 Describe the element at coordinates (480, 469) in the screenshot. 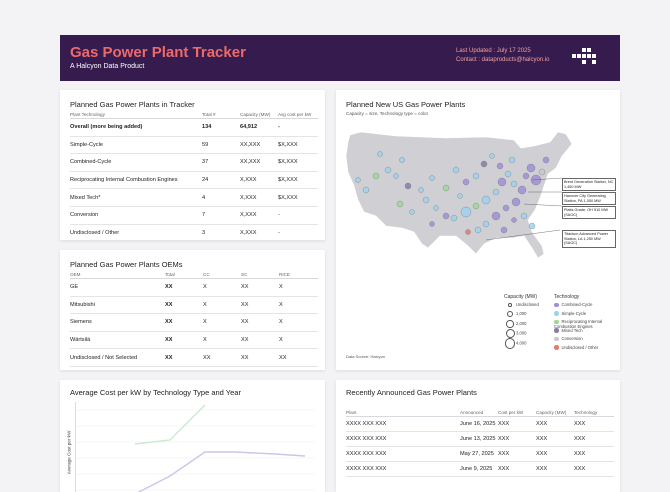

I see `table-row: XXXX XXX XXX June 9, 2025 XXX XXX XXX` at that location.